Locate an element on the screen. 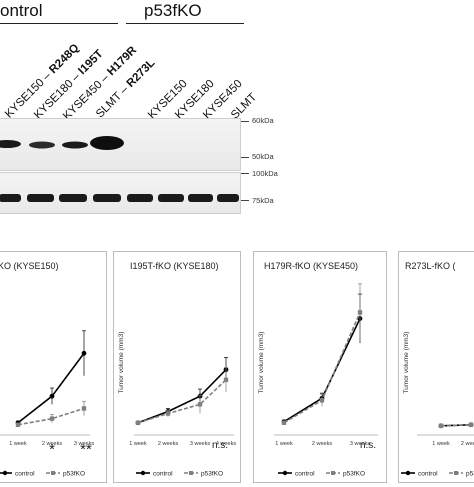 The width and height of the screenshot is (474, 487). blot-bands-p53 is located at coordinates (62, 143).